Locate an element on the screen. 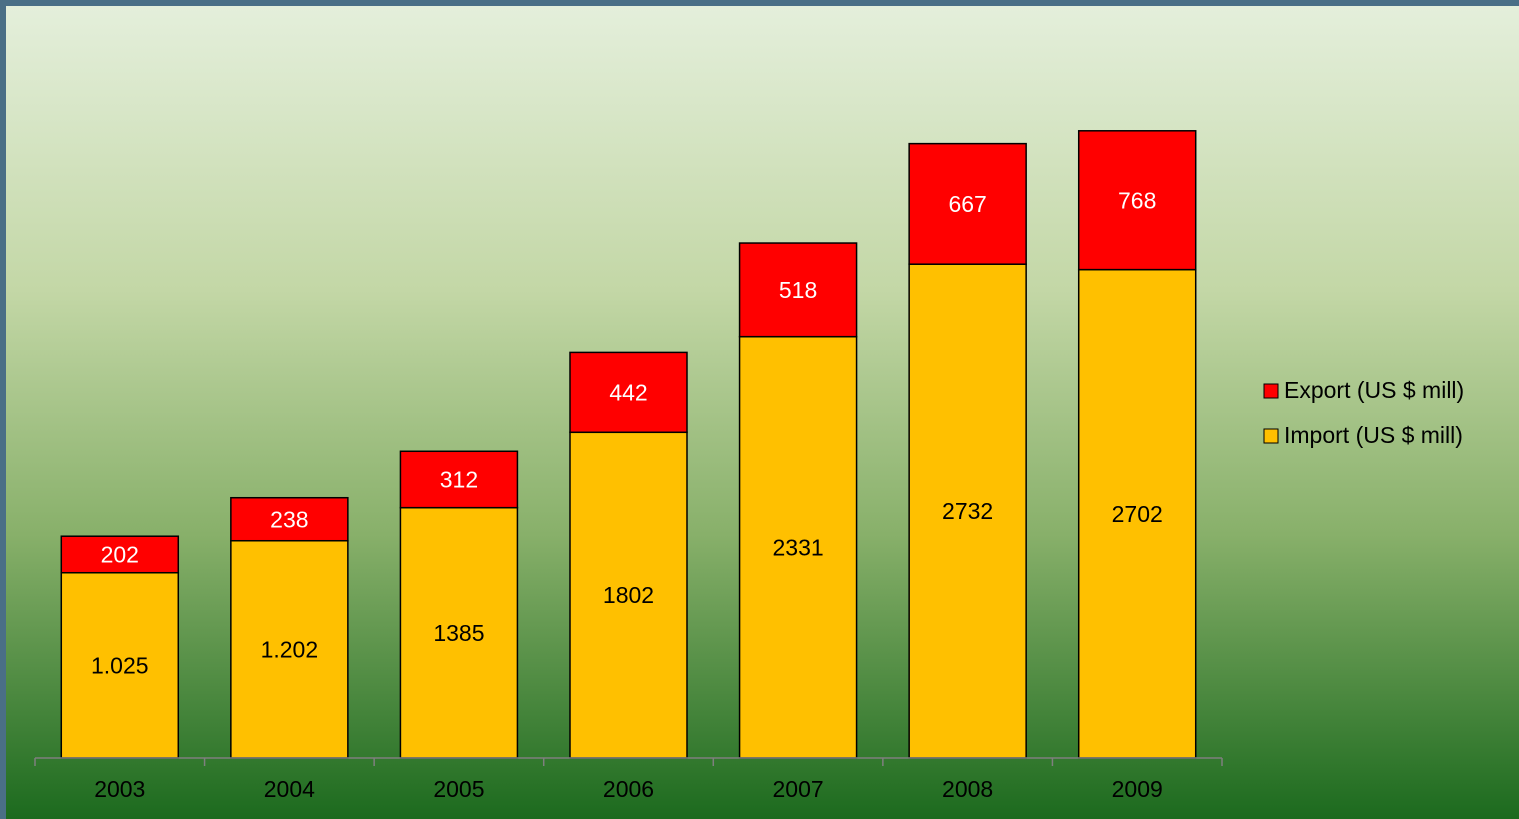 Image resolution: width=1519 pixels, height=819 pixels. x-tick-label: 2006 is located at coordinates (628, 789).